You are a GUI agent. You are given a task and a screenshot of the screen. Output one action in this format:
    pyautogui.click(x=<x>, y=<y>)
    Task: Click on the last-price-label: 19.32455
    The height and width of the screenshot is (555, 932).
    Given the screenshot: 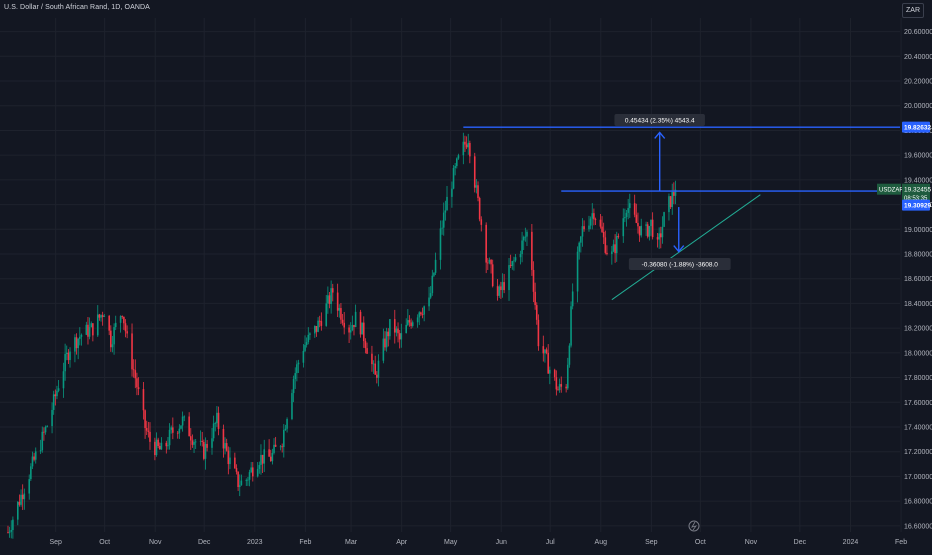 What is the action you would take?
    pyautogui.click(x=917, y=190)
    